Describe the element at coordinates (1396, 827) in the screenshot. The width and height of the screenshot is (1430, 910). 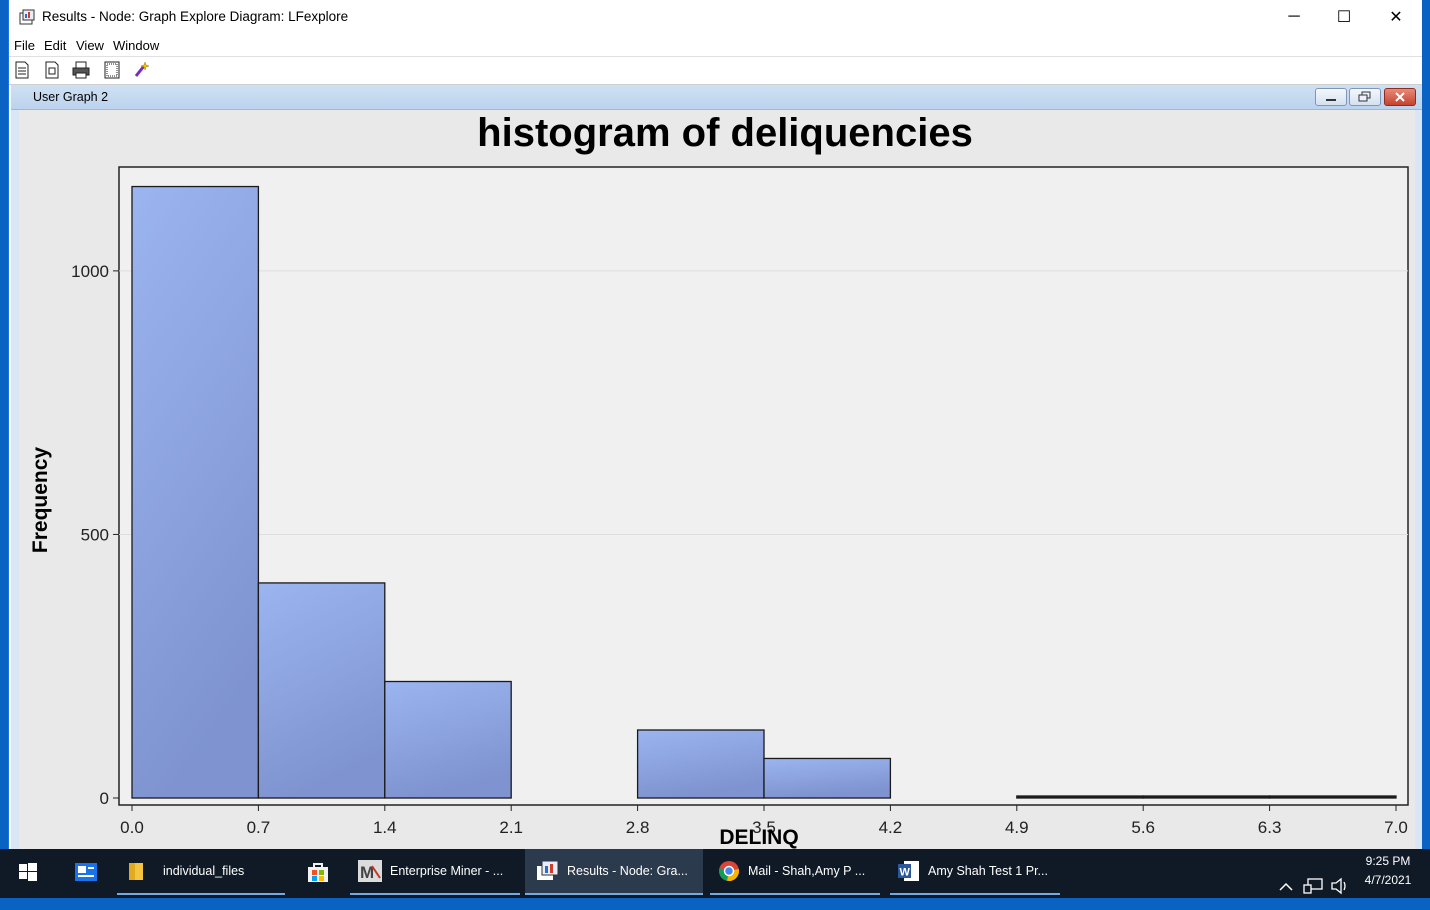
I see `x-tick-label: 7.0` at that location.